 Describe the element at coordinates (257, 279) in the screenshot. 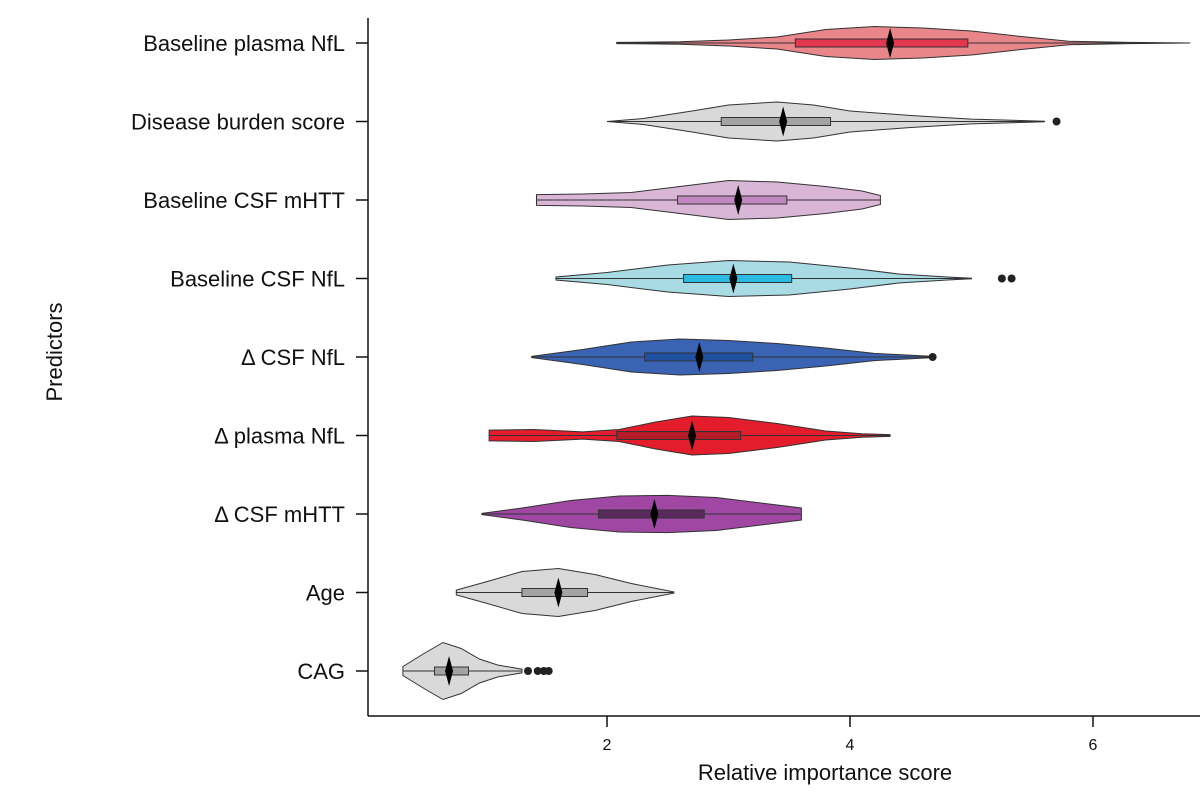

I see `y-tick-label: Baseline CSF NfL` at that location.